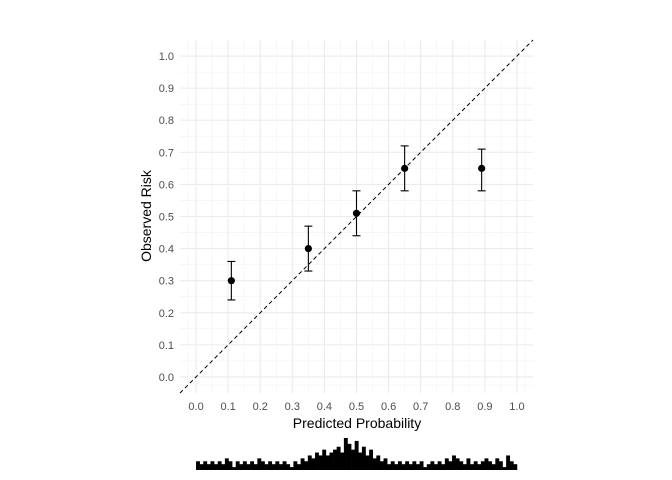 The height and width of the screenshot is (480, 672). What do you see at coordinates (166, 57) in the screenshot?
I see `y-tick-label: 1.0` at bounding box center [166, 57].